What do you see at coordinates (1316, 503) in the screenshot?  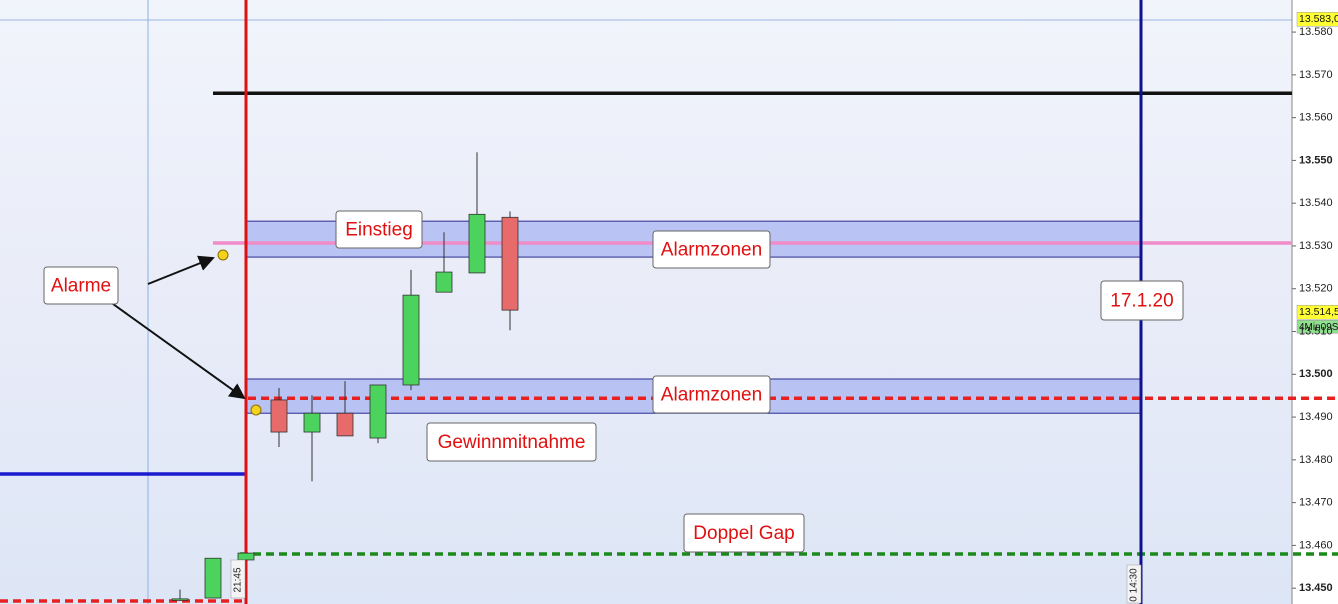 I see `y-tick-label: 13.470` at bounding box center [1316, 503].